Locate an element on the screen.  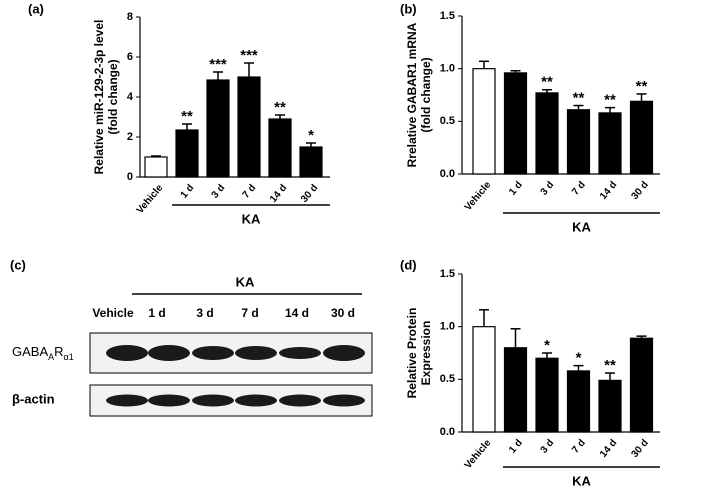
panel-label: (d) is located at coordinates (408, 264).